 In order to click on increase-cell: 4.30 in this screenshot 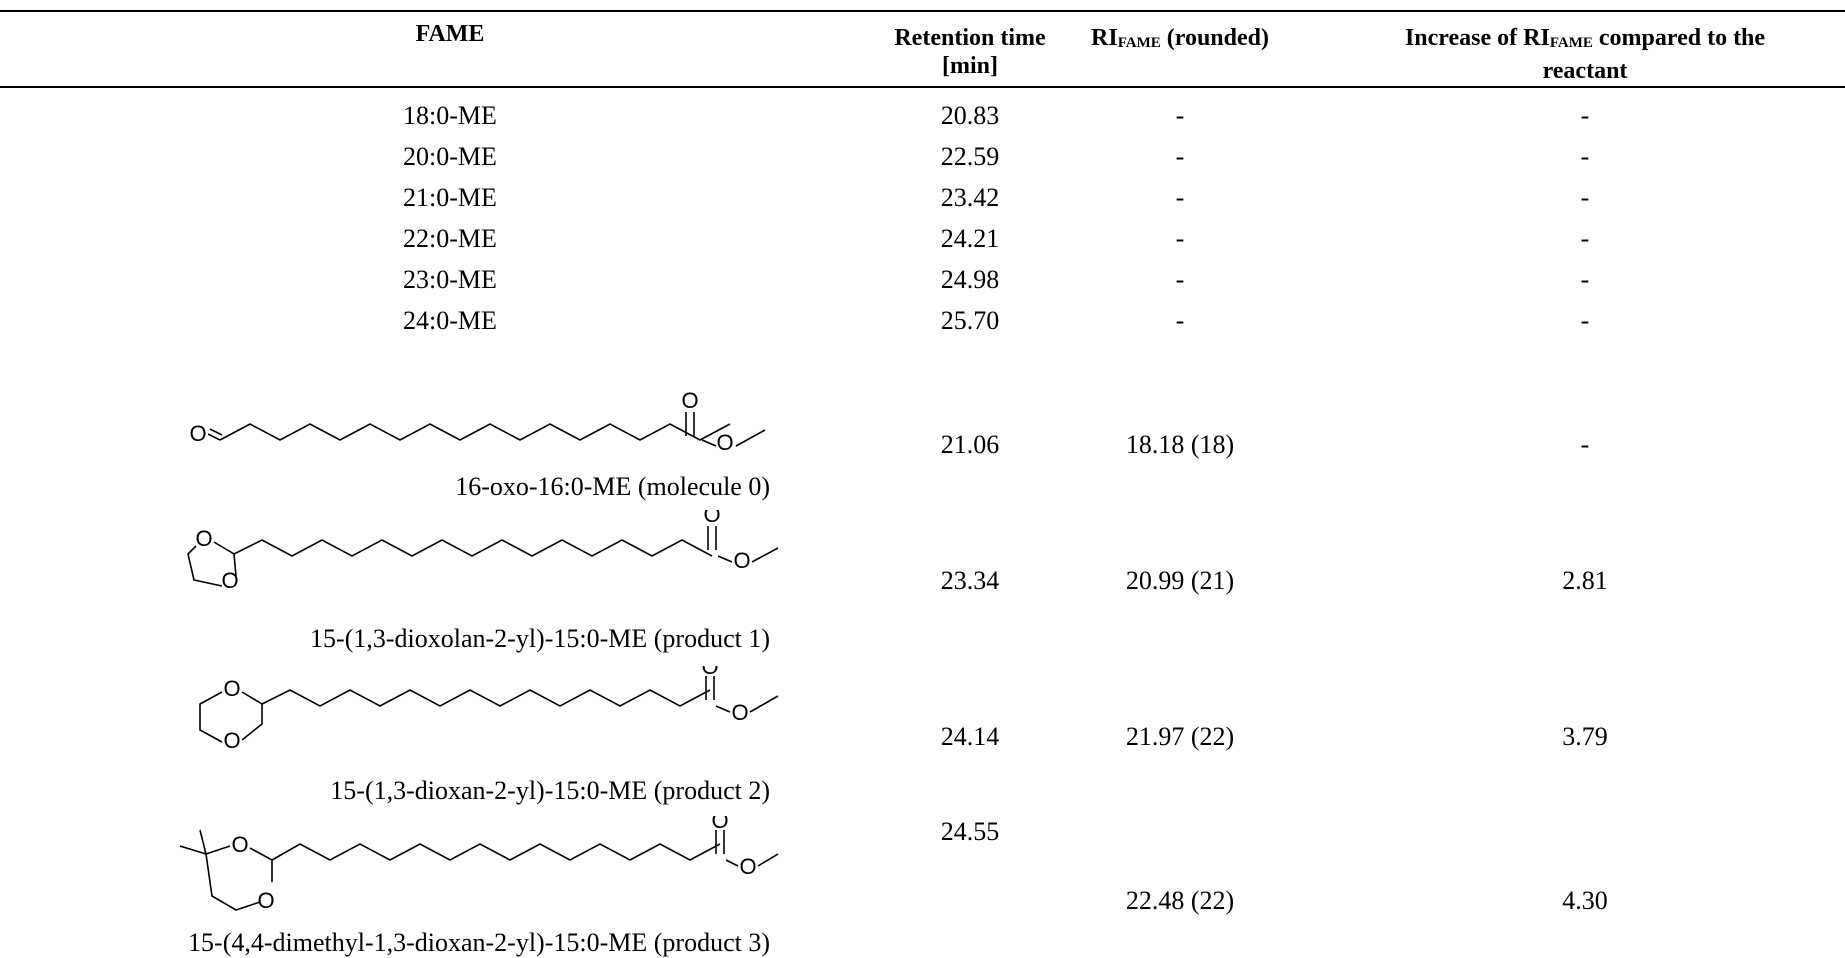, I will do `click(1585, 900)`.